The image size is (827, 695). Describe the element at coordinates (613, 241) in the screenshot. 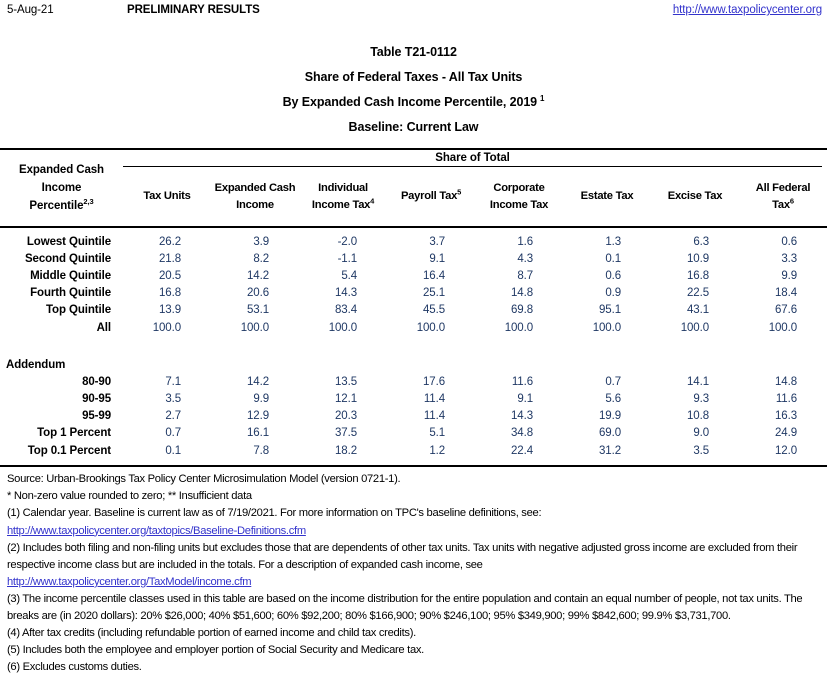

I see `value-cell: 1.3` at that location.